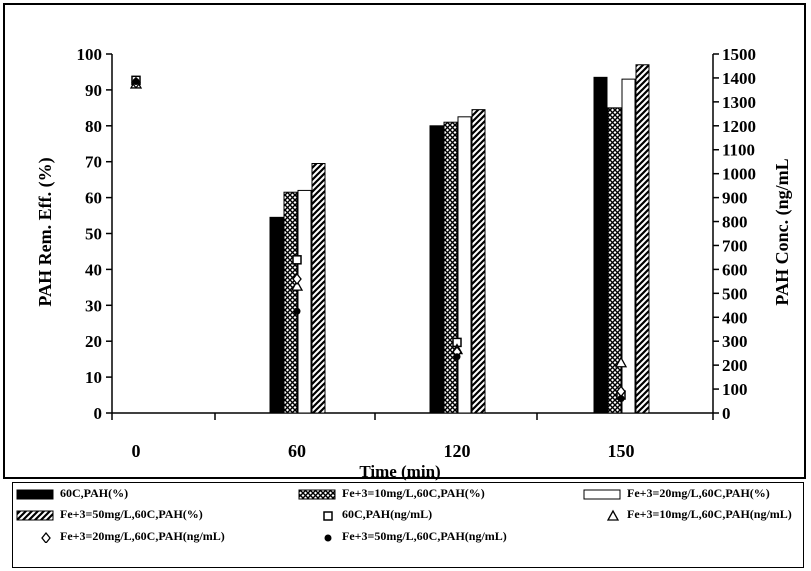  I want to click on y-tick-label-left: 30, so click(93, 305).